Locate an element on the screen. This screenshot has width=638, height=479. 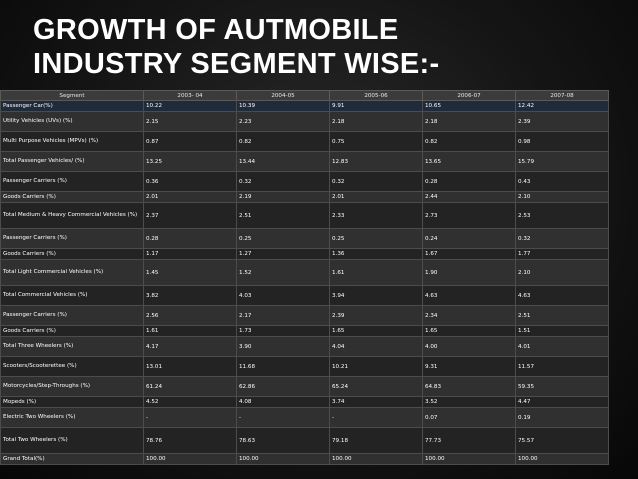
value-cell: 2.53 is located at coordinates (562, 215).